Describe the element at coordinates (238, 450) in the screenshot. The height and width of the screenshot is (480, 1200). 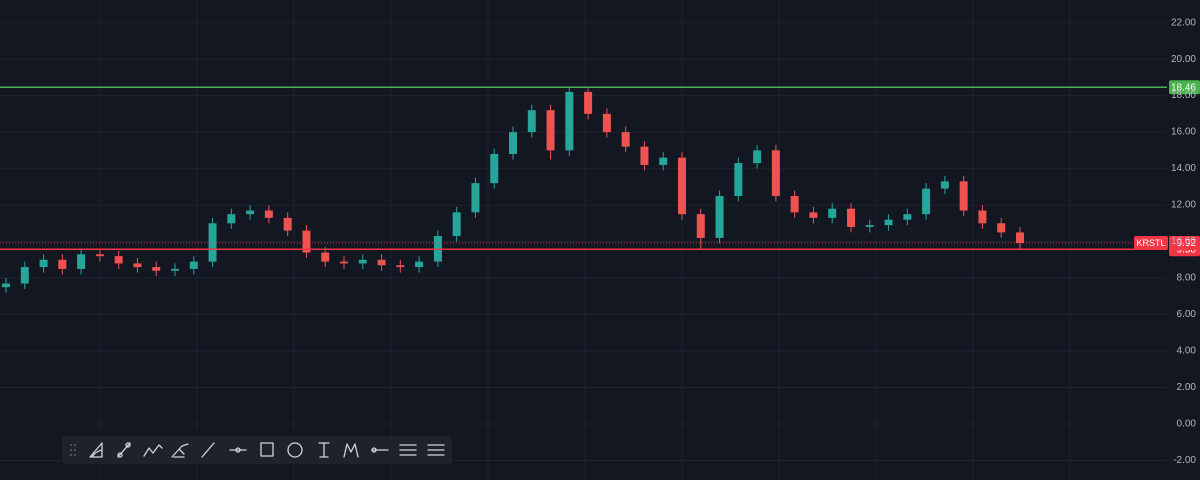
I see `tool-hline` at that location.